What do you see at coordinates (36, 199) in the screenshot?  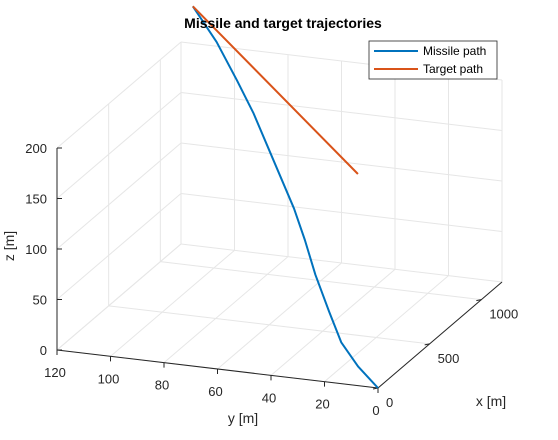 I see `z-tick-label: 150` at bounding box center [36, 199].